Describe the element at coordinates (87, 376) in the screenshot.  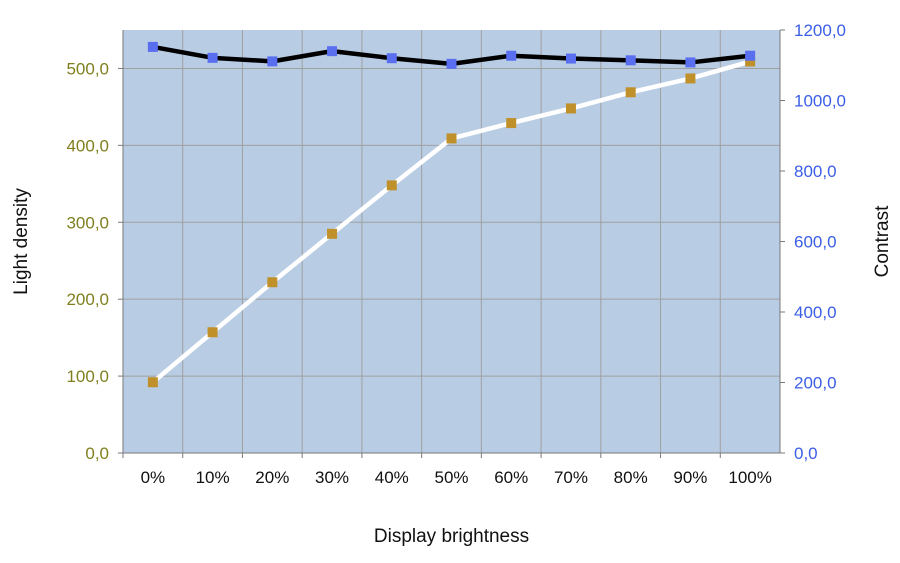
I see `y-left-tick-label: 100,0` at that location.